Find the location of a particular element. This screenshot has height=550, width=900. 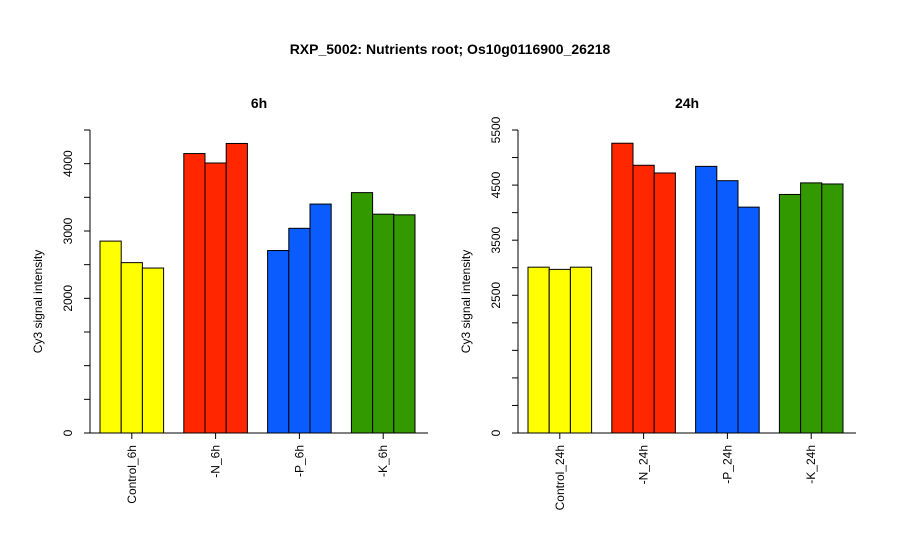

bar--N_24h-1 is located at coordinates (622, 288).